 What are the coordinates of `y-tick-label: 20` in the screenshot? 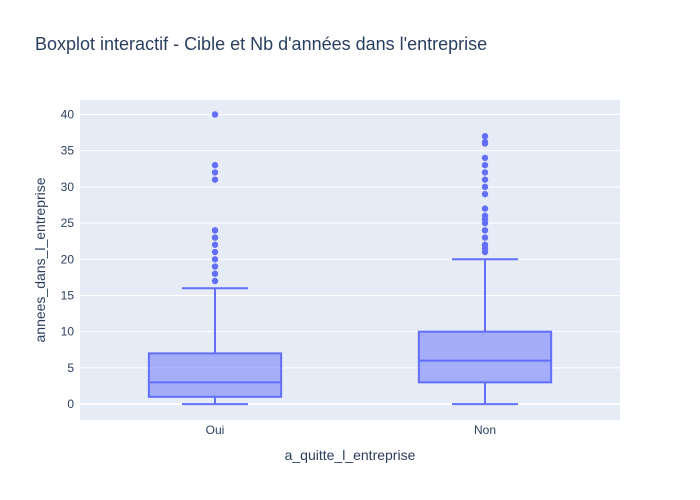 It's located at (68, 259).